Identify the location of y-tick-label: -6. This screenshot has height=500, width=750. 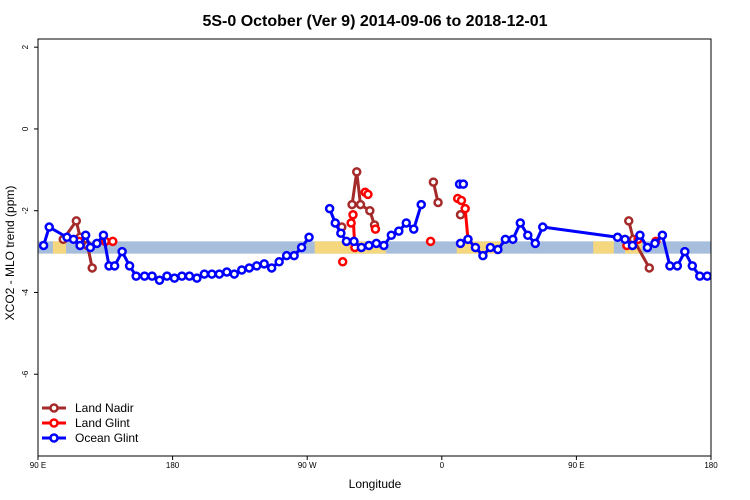
(25, 374).